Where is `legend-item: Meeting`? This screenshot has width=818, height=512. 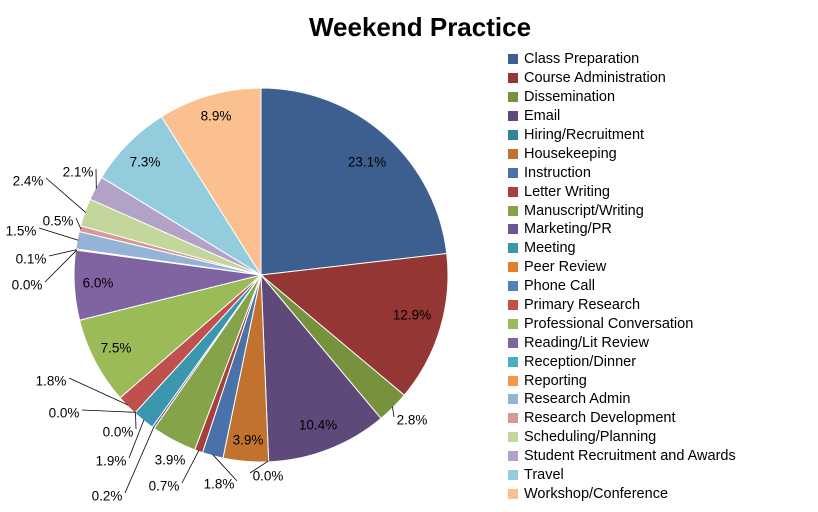 legend-item: Meeting is located at coordinates (660, 248).